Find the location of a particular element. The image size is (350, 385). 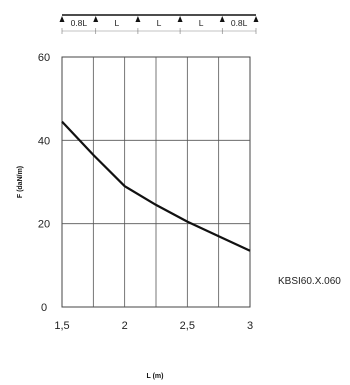

y-tick-label: 0 is located at coordinates (44, 308).